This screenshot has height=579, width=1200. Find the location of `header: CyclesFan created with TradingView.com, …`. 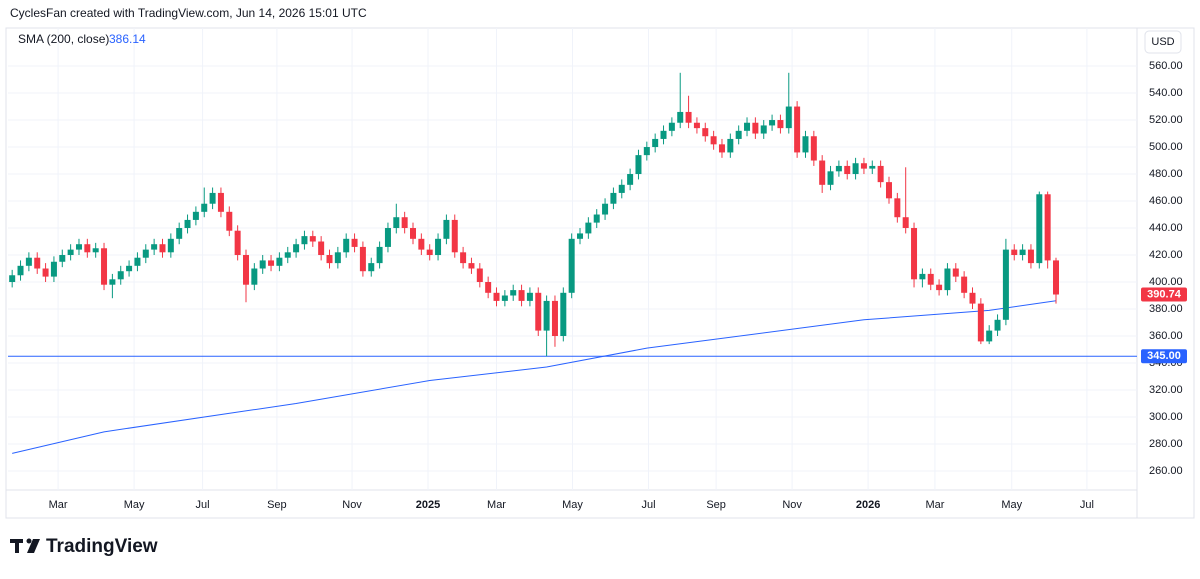

header: CyclesFan created with TradingView.com, … is located at coordinates (188, 13).